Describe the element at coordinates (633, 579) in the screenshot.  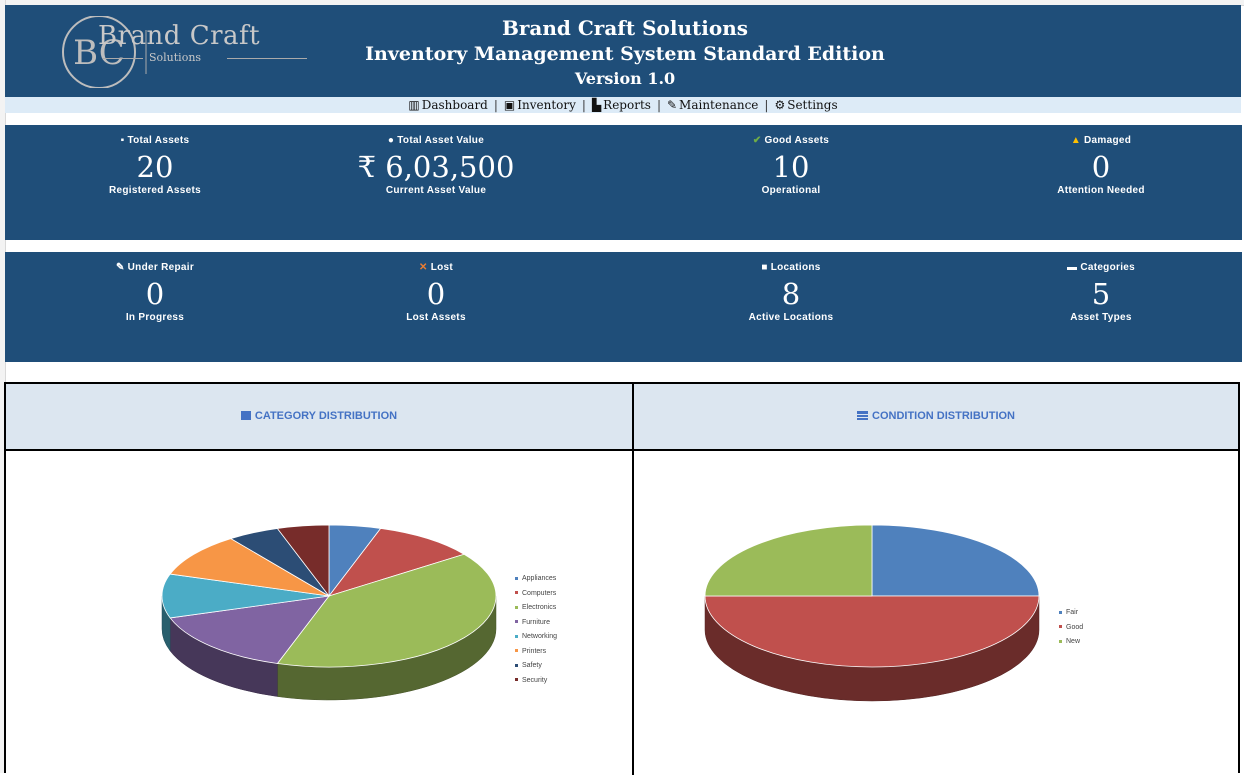
I see `chart-divider` at that location.